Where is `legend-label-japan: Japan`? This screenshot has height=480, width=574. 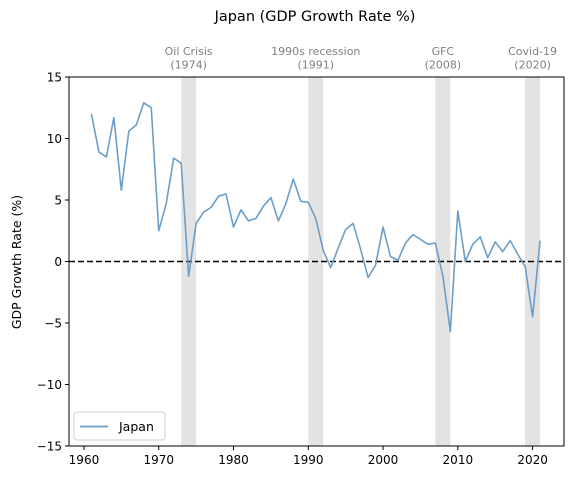 legend-label-japan: Japan is located at coordinates (136, 426).